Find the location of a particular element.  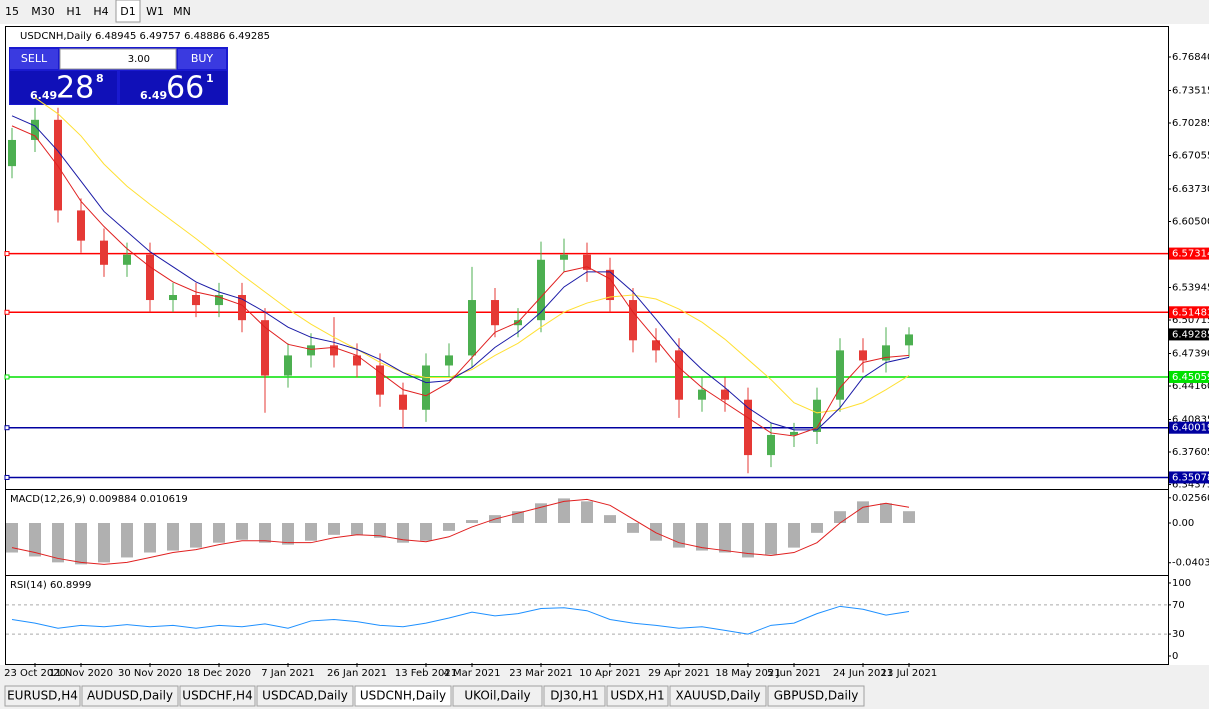

sell-button is located at coordinates (34, 59).